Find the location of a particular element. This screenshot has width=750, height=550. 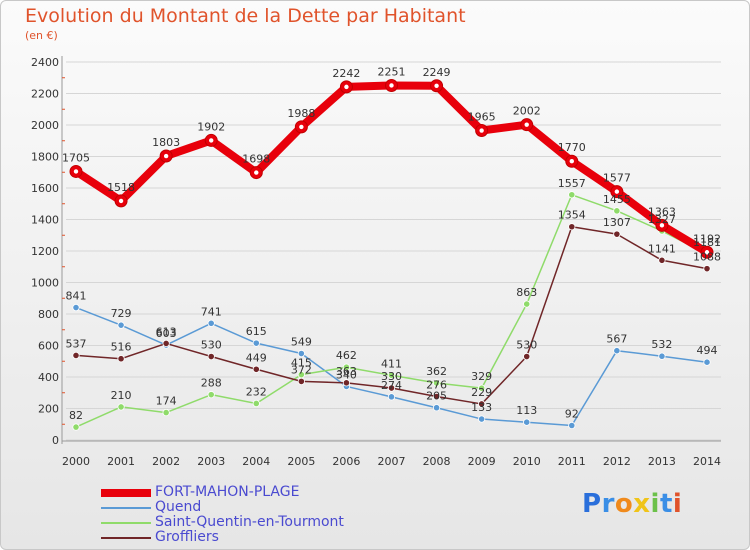

x-tick-label: 2006 is located at coordinates (346, 461).